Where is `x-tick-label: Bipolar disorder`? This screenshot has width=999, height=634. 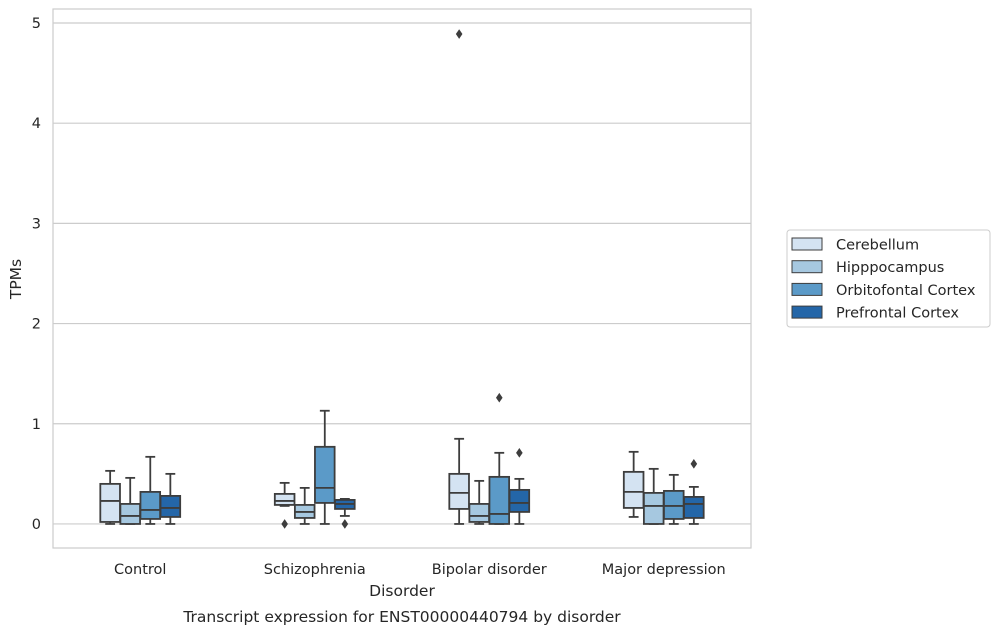 x-tick-label: Bipolar disorder is located at coordinates (489, 570).